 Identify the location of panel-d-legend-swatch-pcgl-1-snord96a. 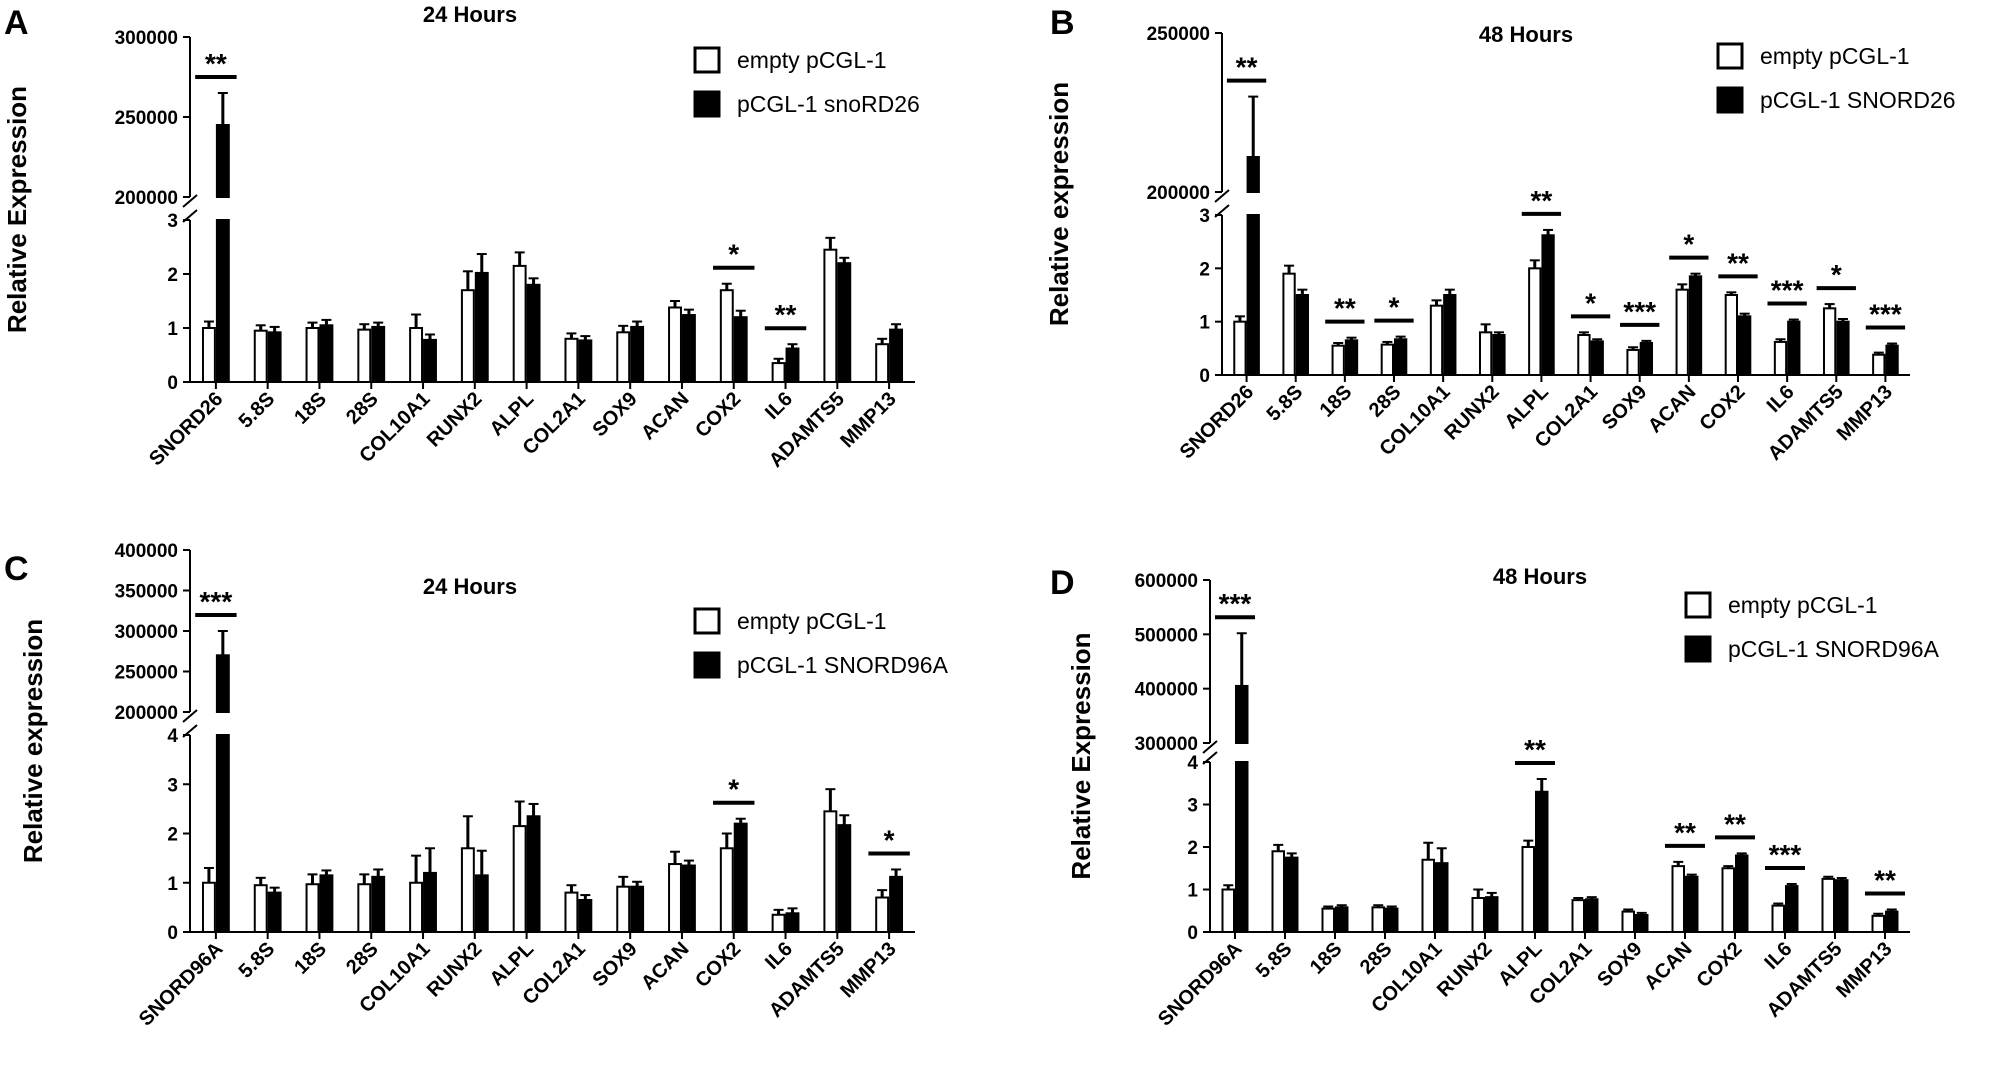
(1698, 649).